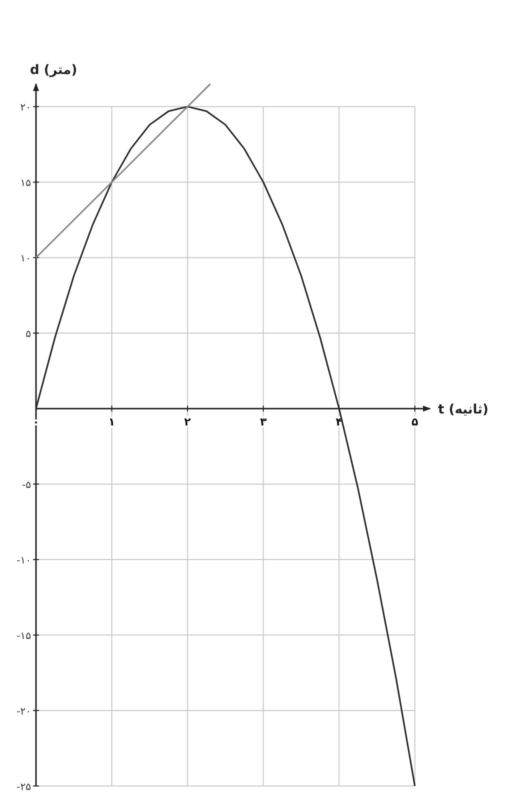  I want to click on y-tick-label: -۱۰, so click(23, 561).